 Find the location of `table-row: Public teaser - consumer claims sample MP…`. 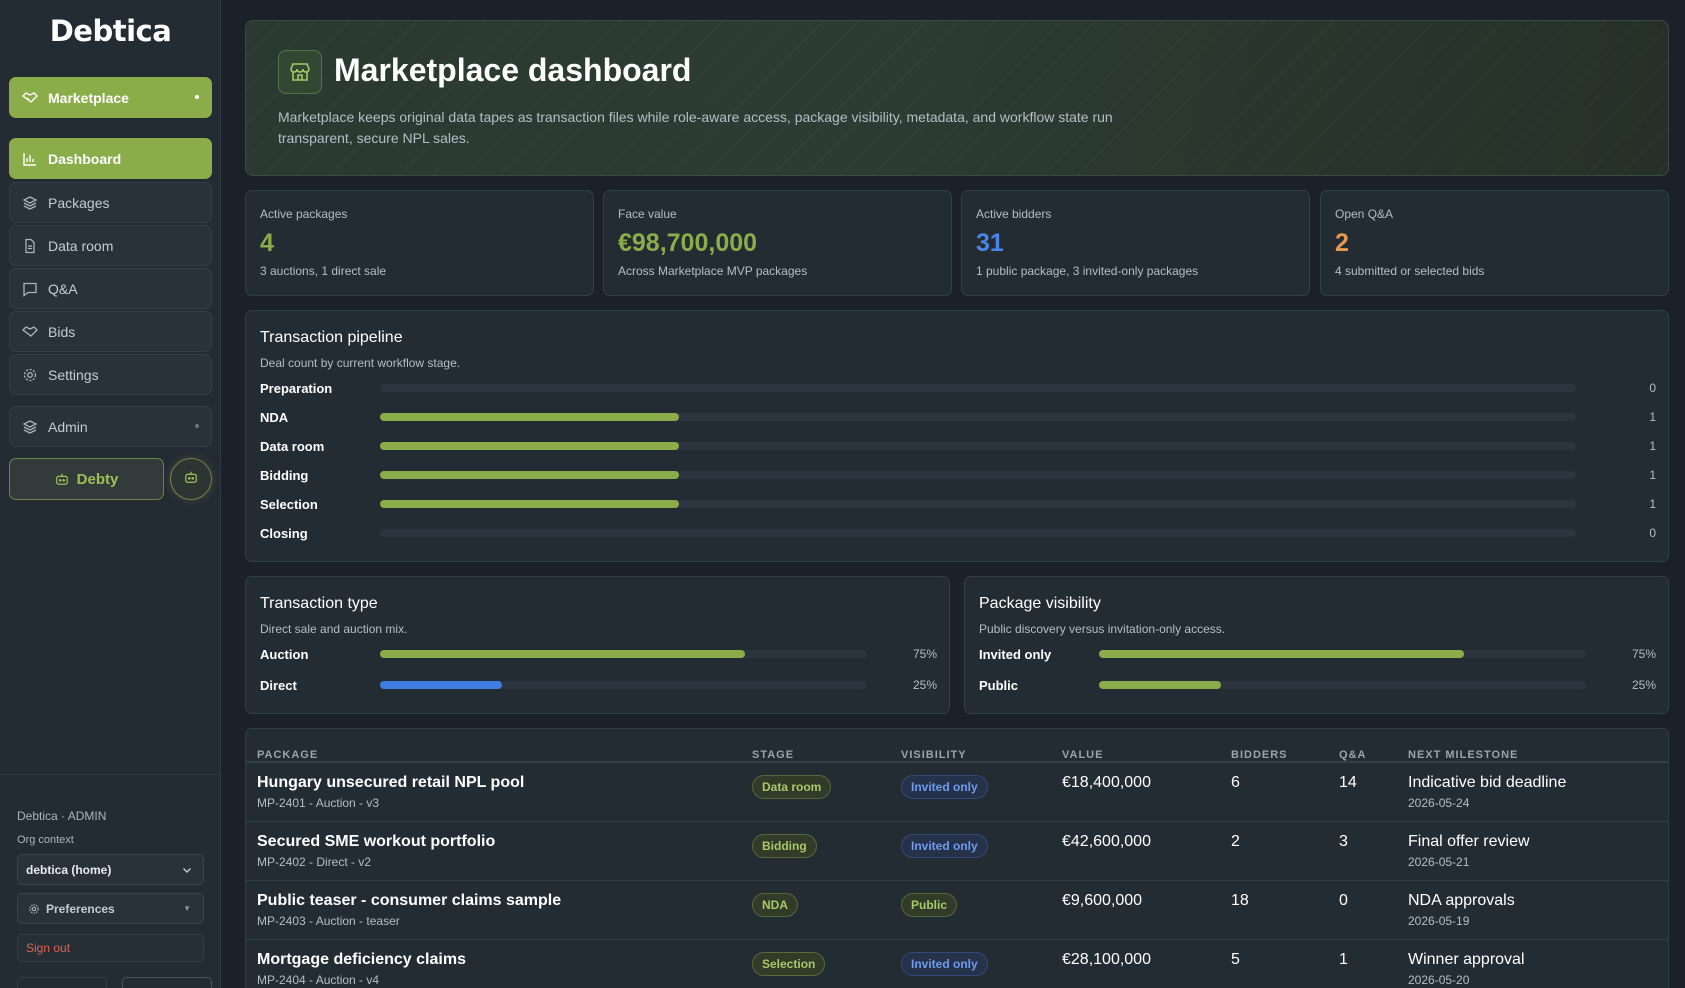

table-row: Public teaser - consumer claims sample MP… is located at coordinates (957, 909).